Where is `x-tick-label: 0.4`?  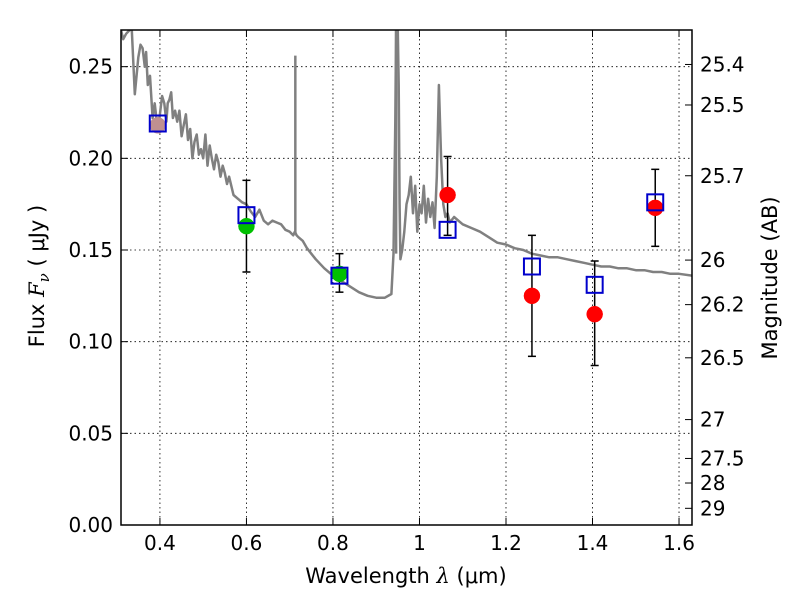 x-tick-label: 0.4 is located at coordinates (160, 543).